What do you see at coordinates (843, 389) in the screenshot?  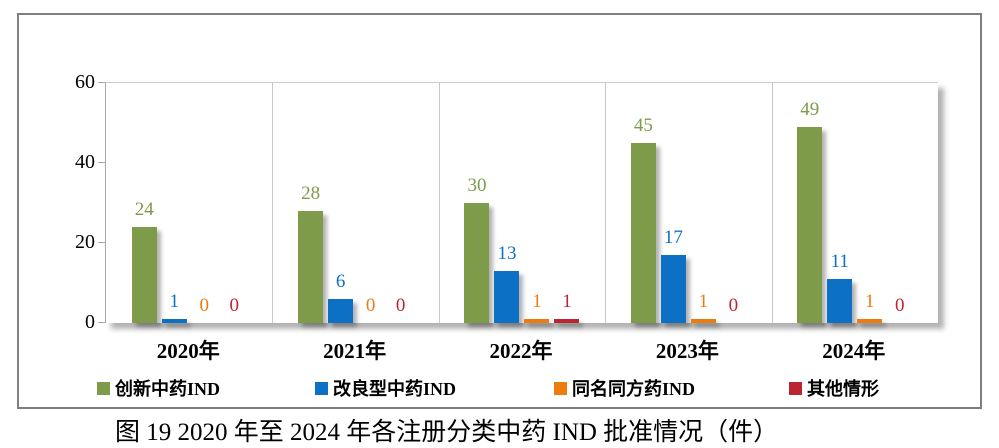 I see `legend-label: 其他情形` at bounding box center [843, 389].